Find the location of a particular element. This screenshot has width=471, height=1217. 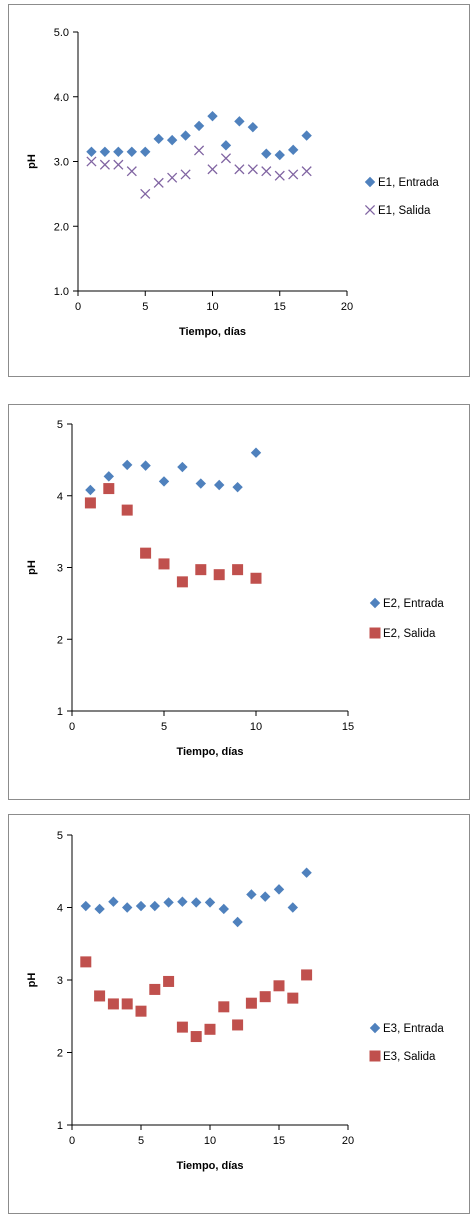

y-tick-label: 2.0 is located at coordinates (61, 227).